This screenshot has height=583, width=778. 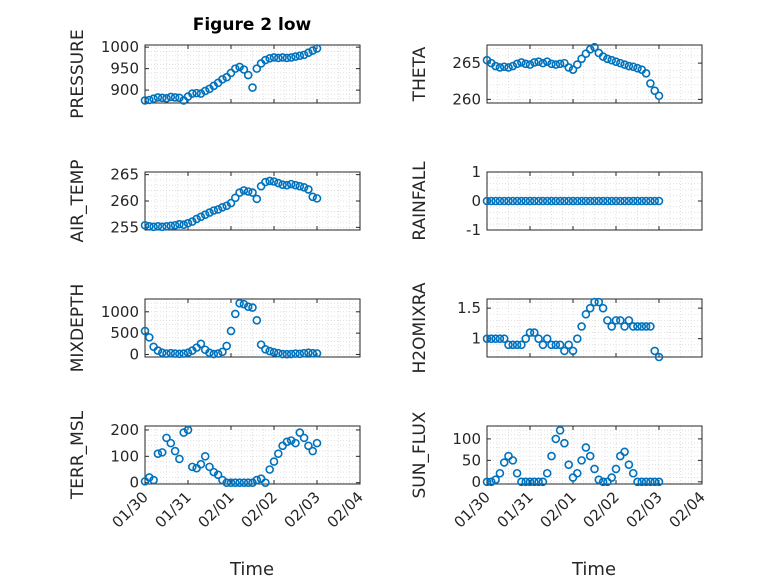 I want to click on y-tick-label: 265, so click(x=124, y=175).